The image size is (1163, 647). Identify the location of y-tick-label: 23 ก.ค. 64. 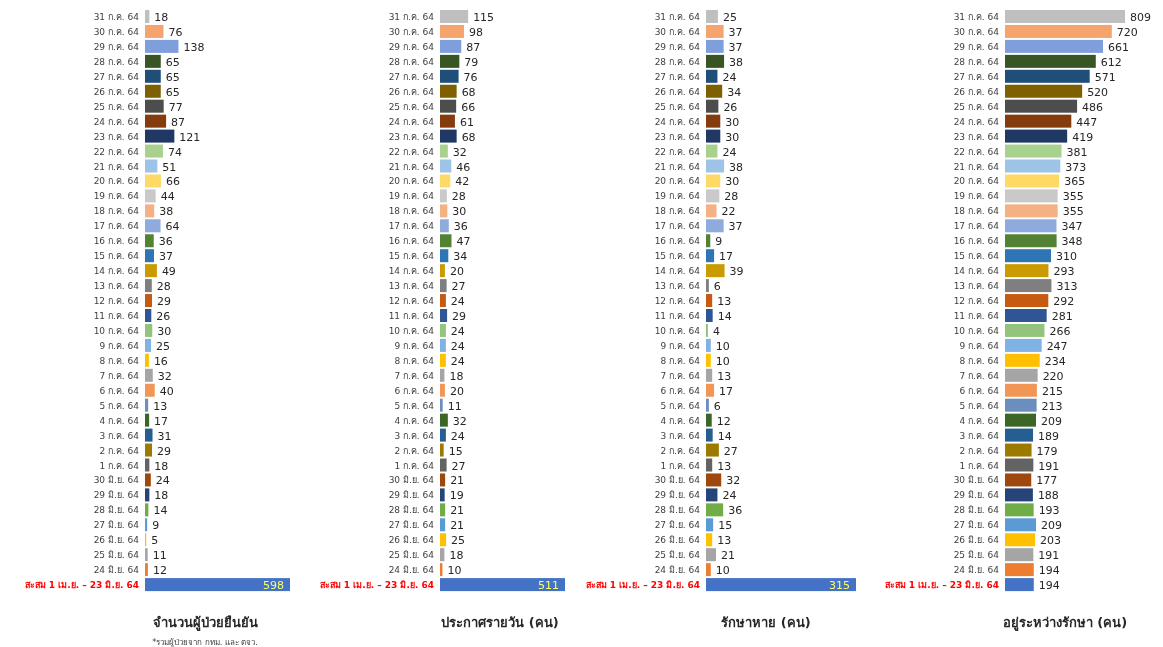
(677, 136).